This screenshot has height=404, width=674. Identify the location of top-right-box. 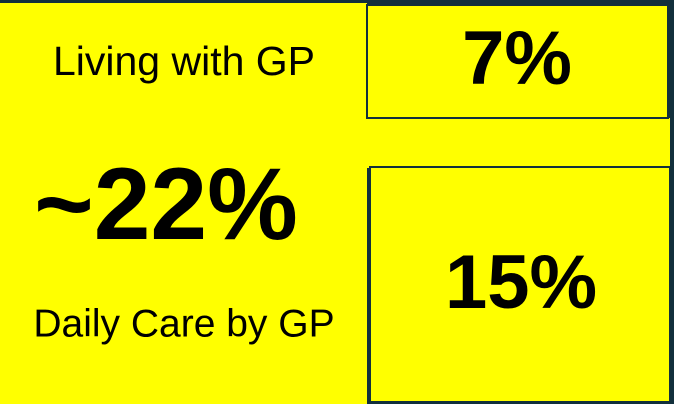
(517, 61).